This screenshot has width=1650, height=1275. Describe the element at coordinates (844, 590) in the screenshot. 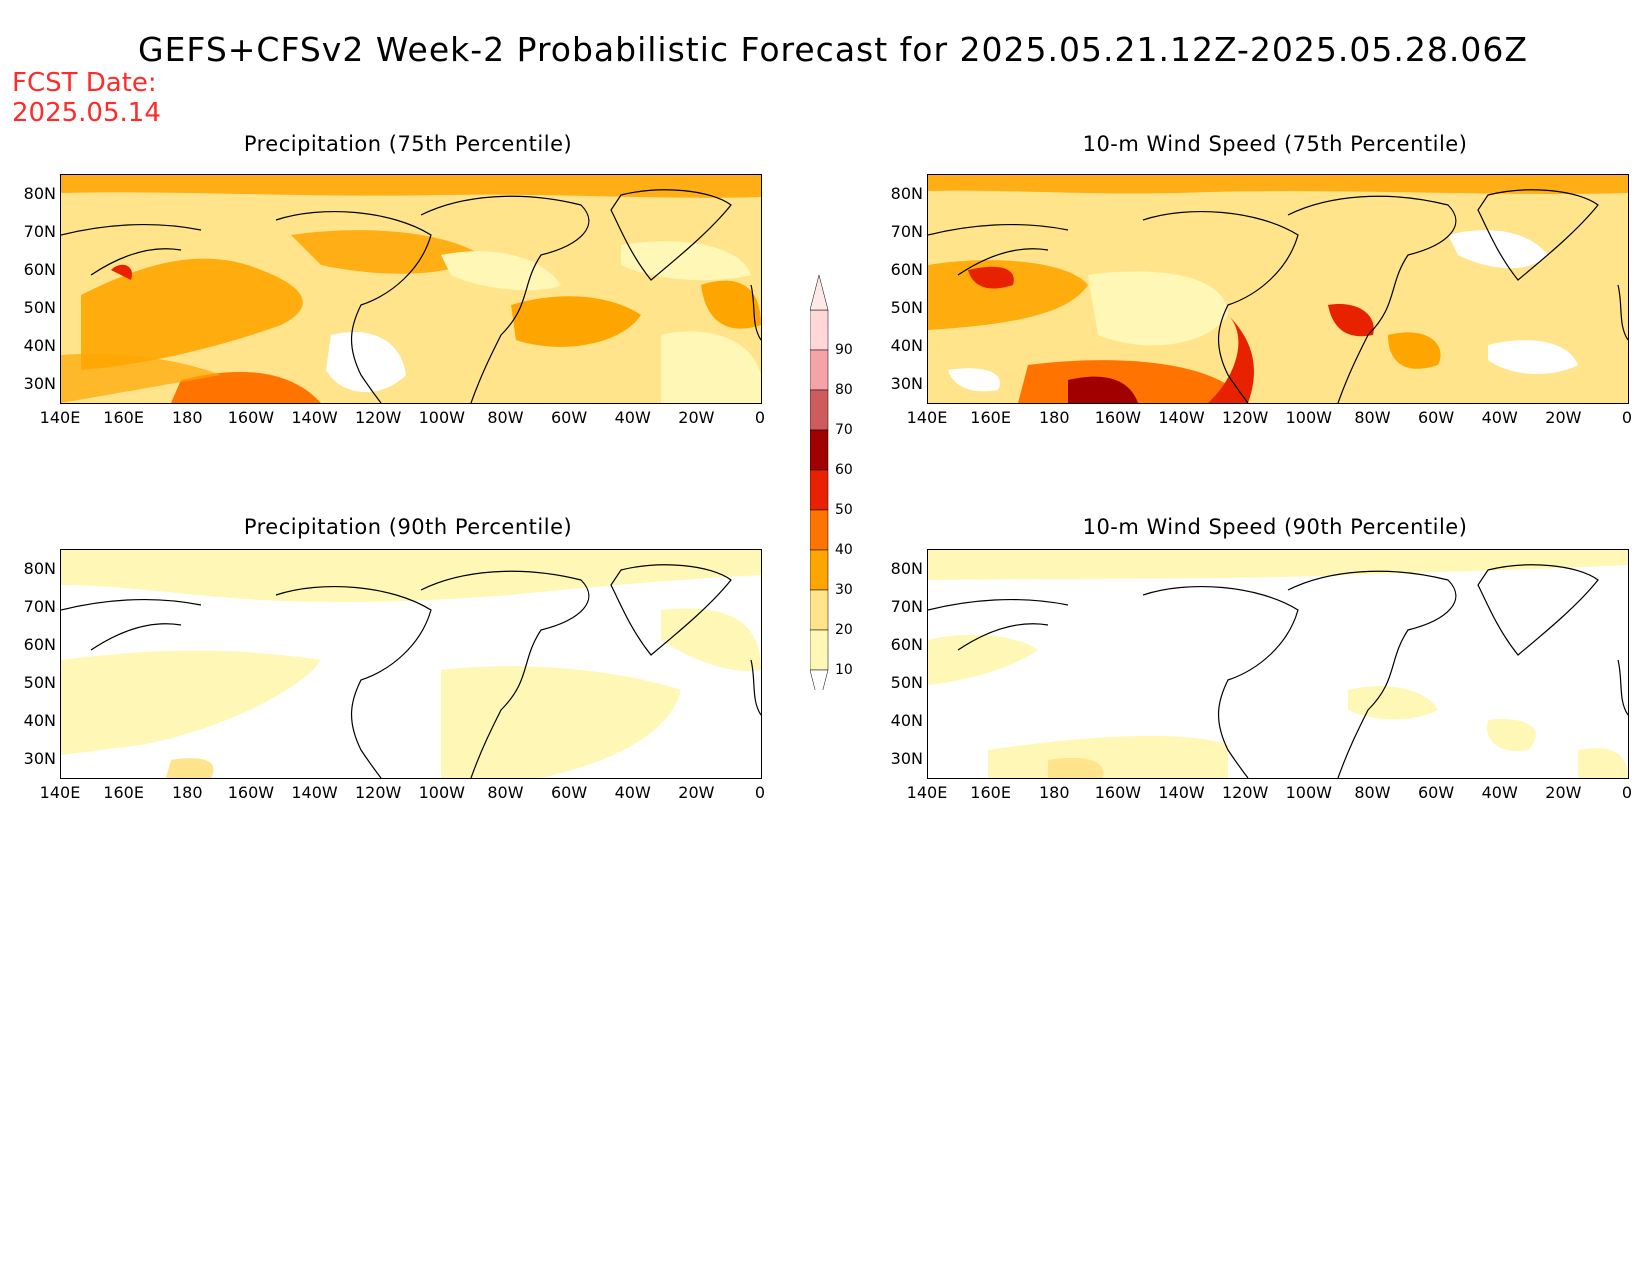

I see `colorbar-level-label: 30` at that location.